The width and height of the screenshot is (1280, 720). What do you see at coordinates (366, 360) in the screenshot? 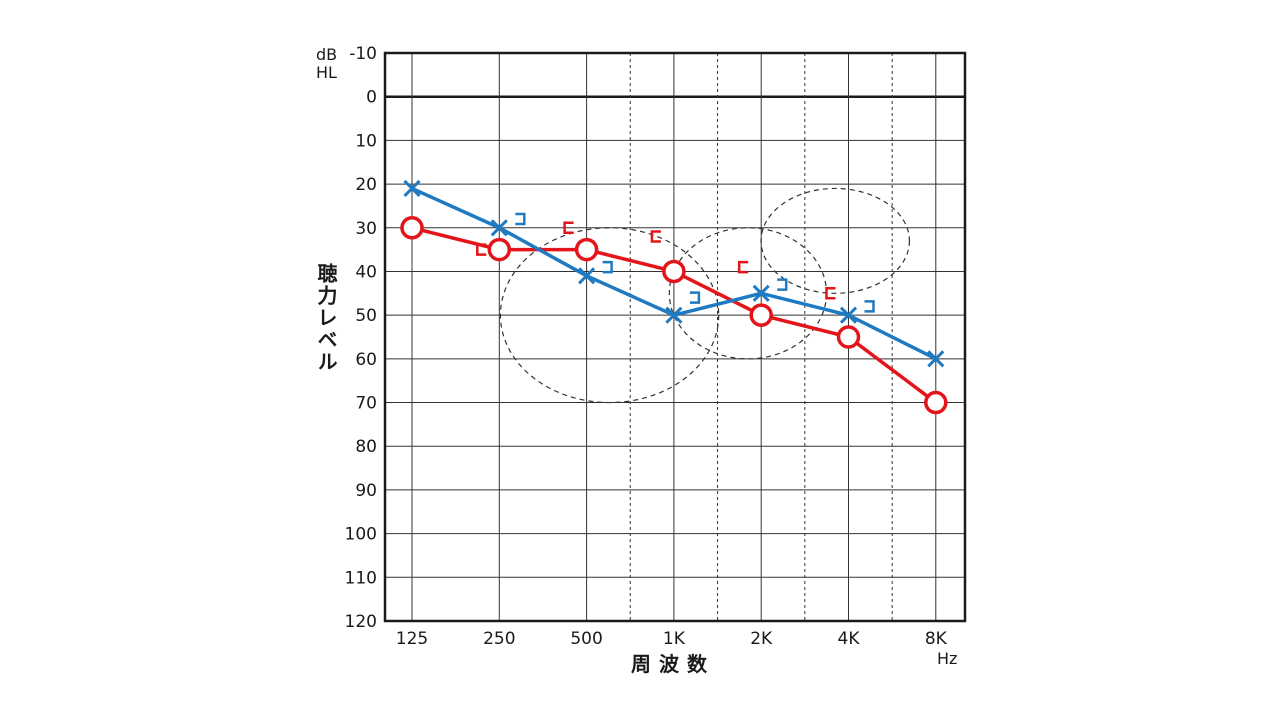
I see `y-tick-label: 60` at bounding box center [366, 360].